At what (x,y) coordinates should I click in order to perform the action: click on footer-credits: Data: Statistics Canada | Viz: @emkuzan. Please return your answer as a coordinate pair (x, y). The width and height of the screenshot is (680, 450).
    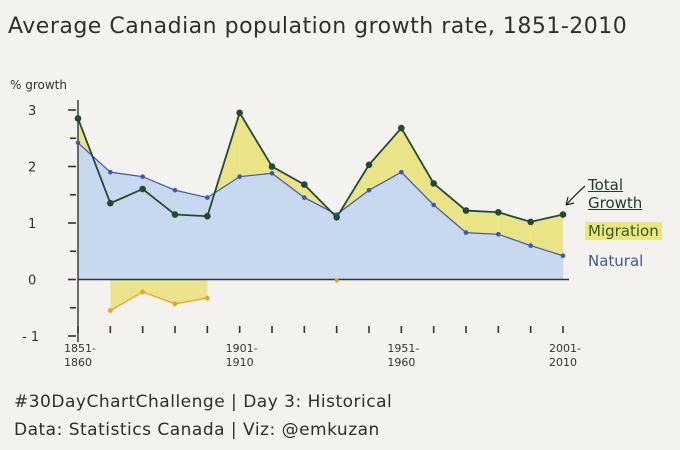
    Looking at the image, I should click on (197, 430).